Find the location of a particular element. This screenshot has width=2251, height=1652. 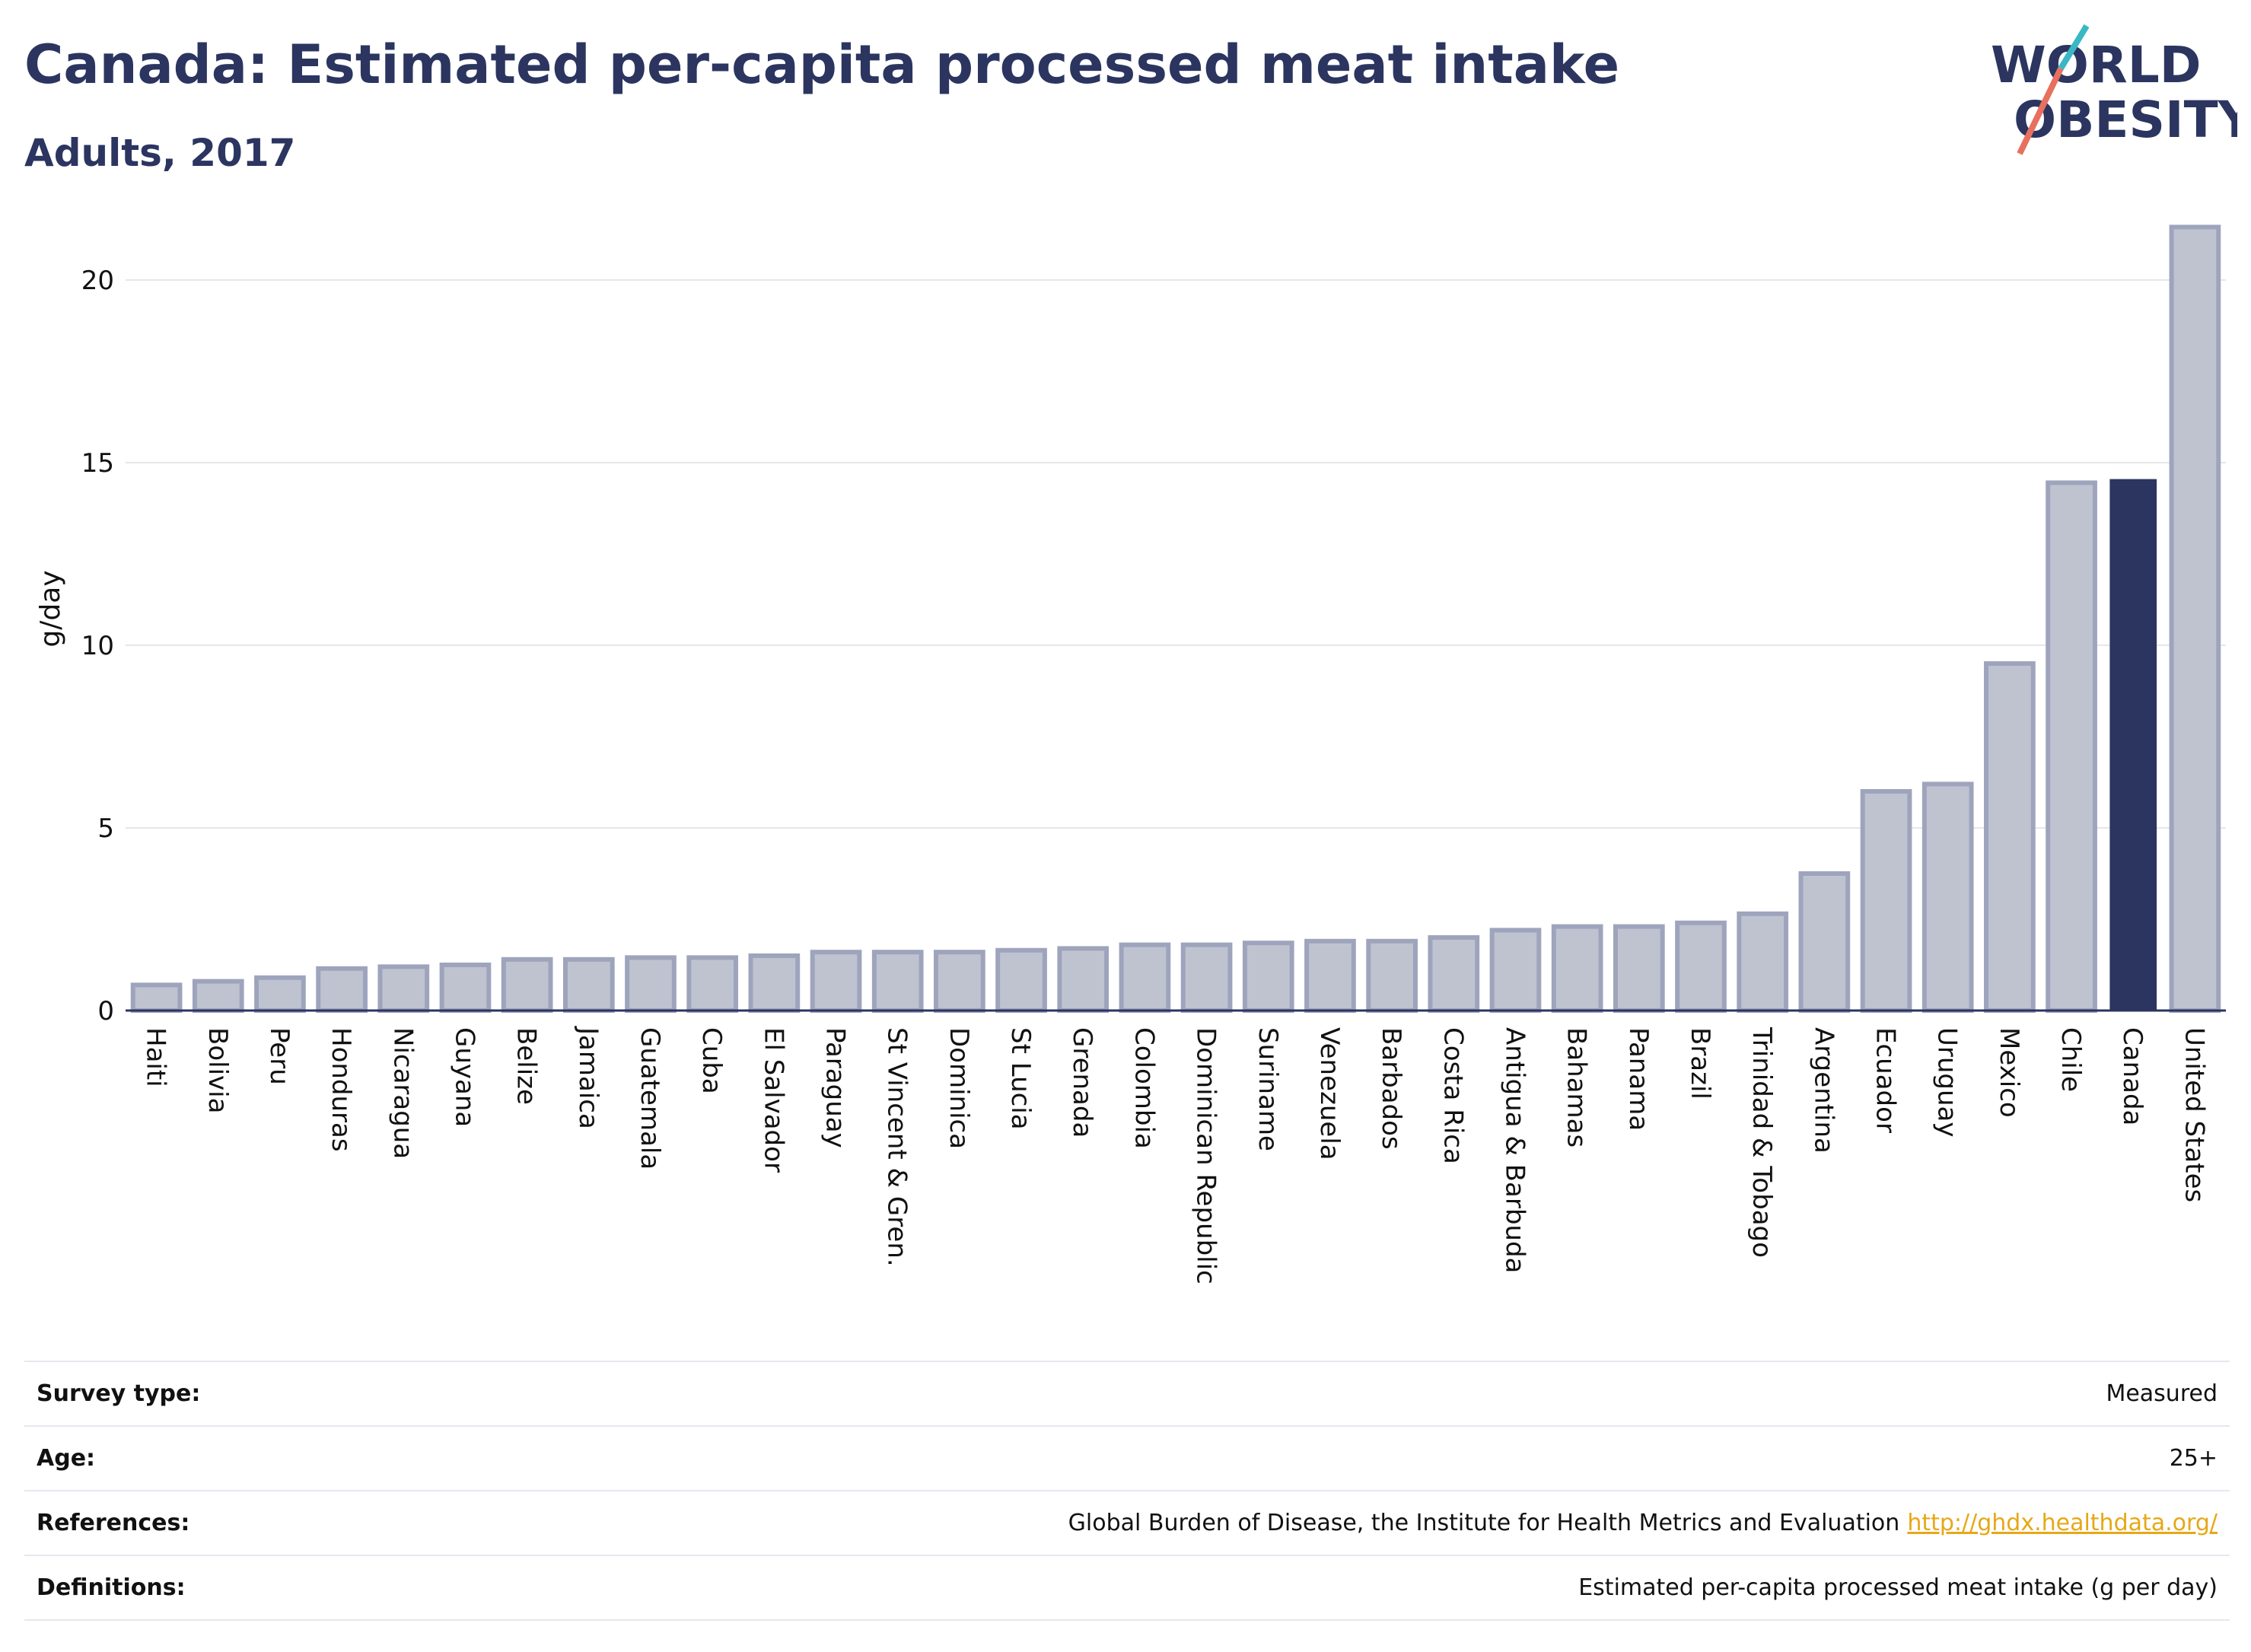

x-tick-label: Barbados is located at coordinates (1391, 1088).